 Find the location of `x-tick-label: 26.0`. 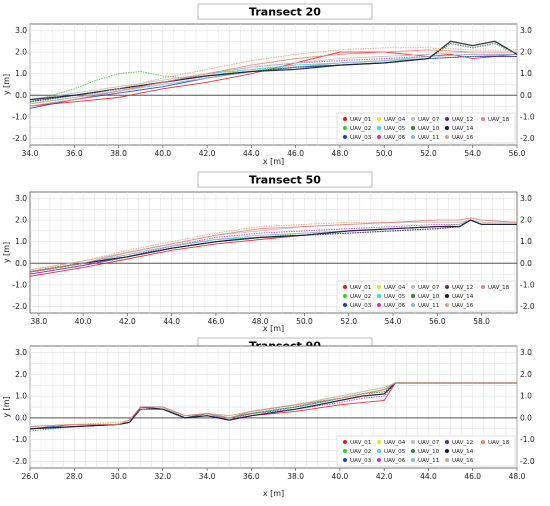

x-tick-label: 26.0 is located at coordinates (30, 476).